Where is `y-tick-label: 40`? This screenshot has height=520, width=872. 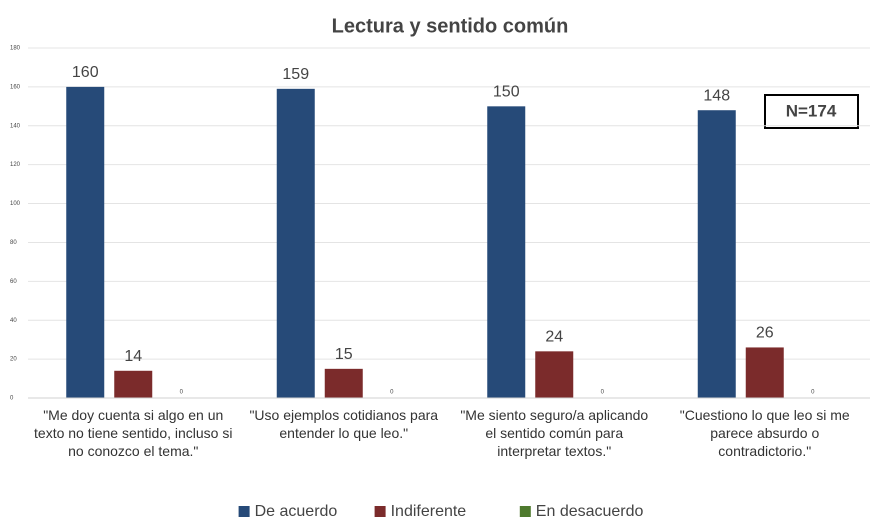
y-tick-label: 40 is located at coordinates (13, 321).